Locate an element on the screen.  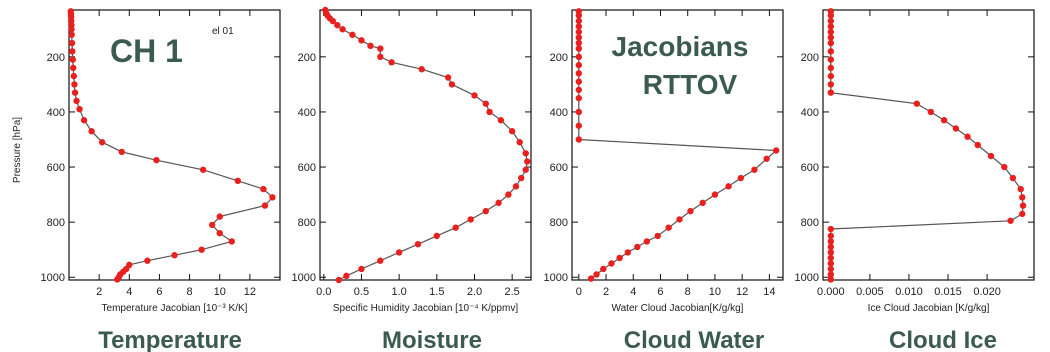
x-tick-label: 1.5 is located at coordinates (436, 292).